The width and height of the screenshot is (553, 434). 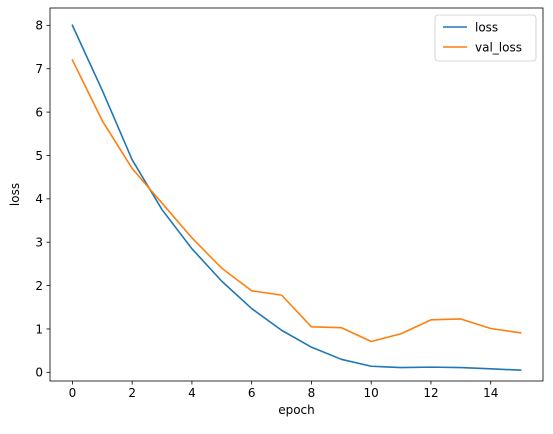 I want to click on x-tick-label: 2, so click(x=132, y=393).